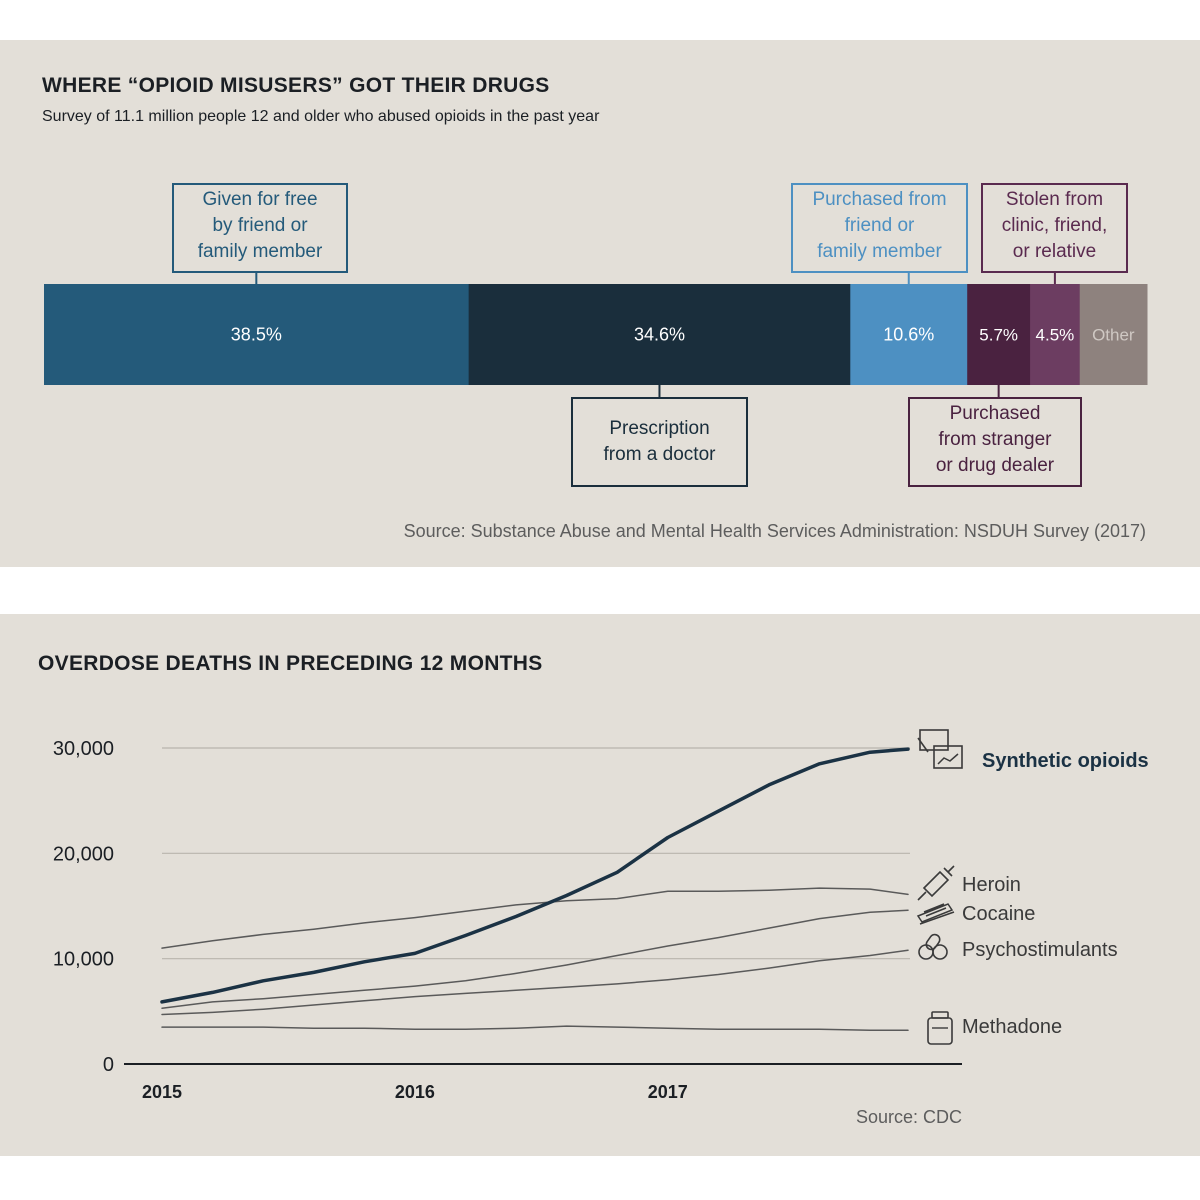 This screenshot has width=1200, height=1200. What do you see at coordinates (879, 228) in the screenshot?
I see `callout-purchased-from-friend: Purchased from friend or family member` at bounding box center [879, 228].